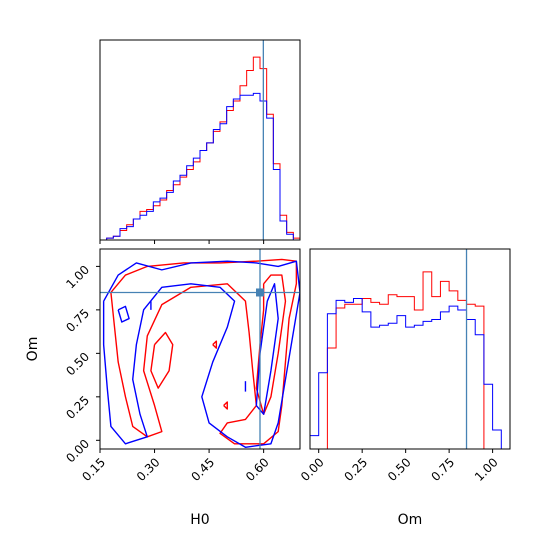  Describe the element at coordinates (260, 292) in the screenshot. I see `contour-truth-marker` at that location.